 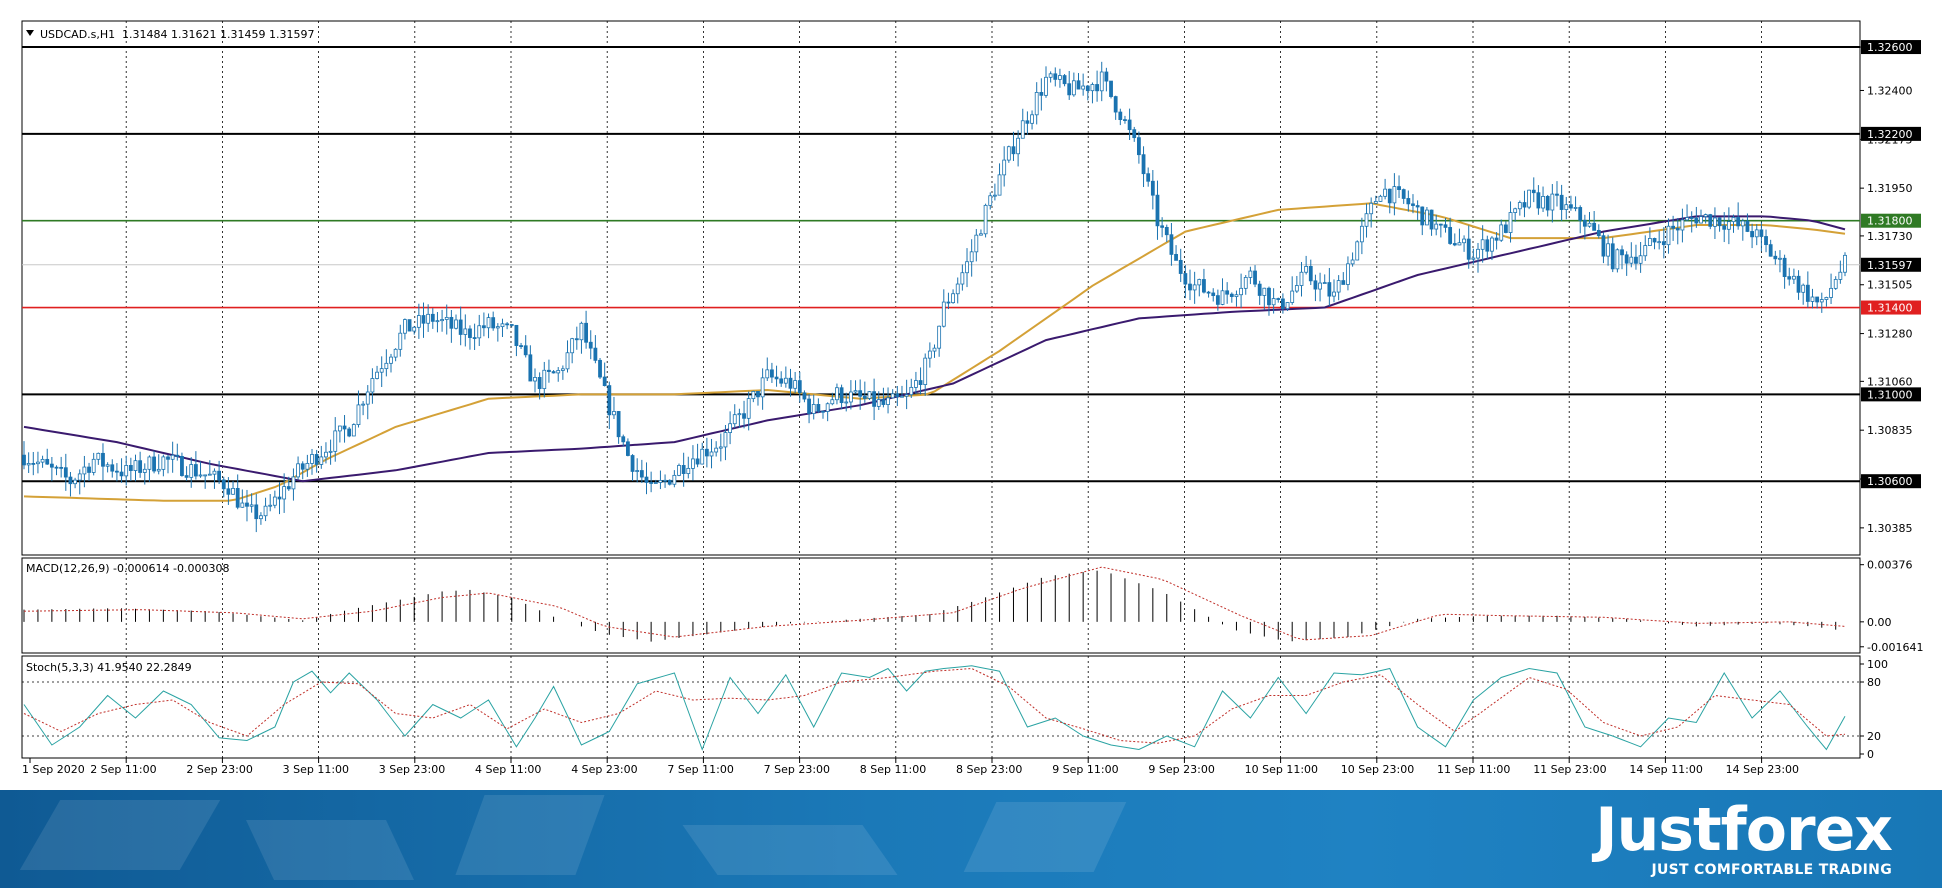 I want to click on x-tick-label: 7 Sep 23:00, so click(x=797, y=769).